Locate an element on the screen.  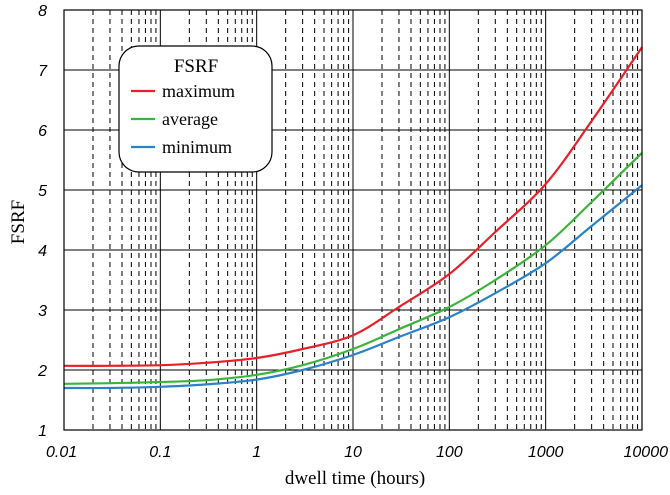
legend: FSRF maximum average minimum is located at coordinates (195, 109).